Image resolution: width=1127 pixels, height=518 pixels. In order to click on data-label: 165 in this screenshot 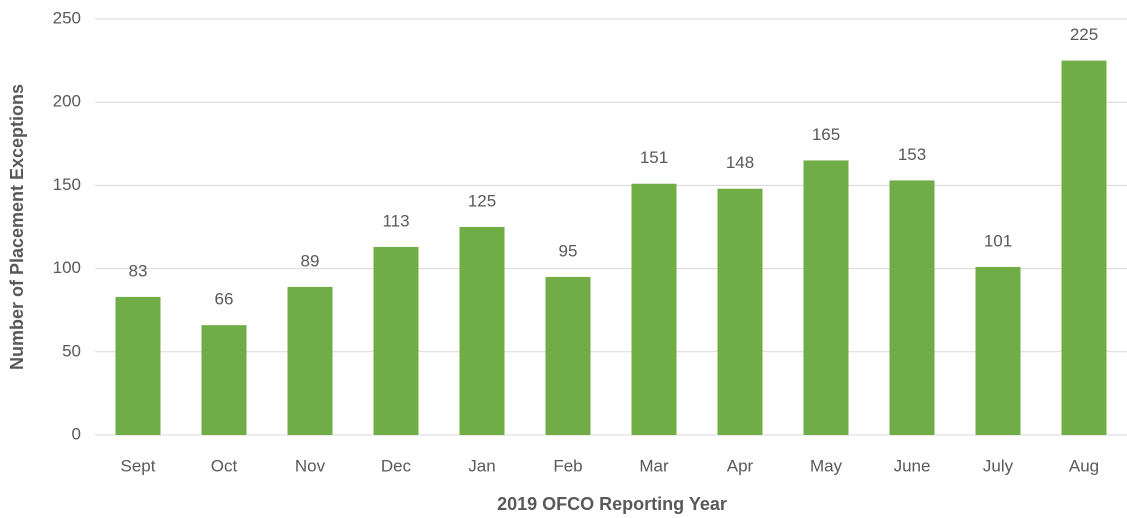, I will do `click(826, 134)`.